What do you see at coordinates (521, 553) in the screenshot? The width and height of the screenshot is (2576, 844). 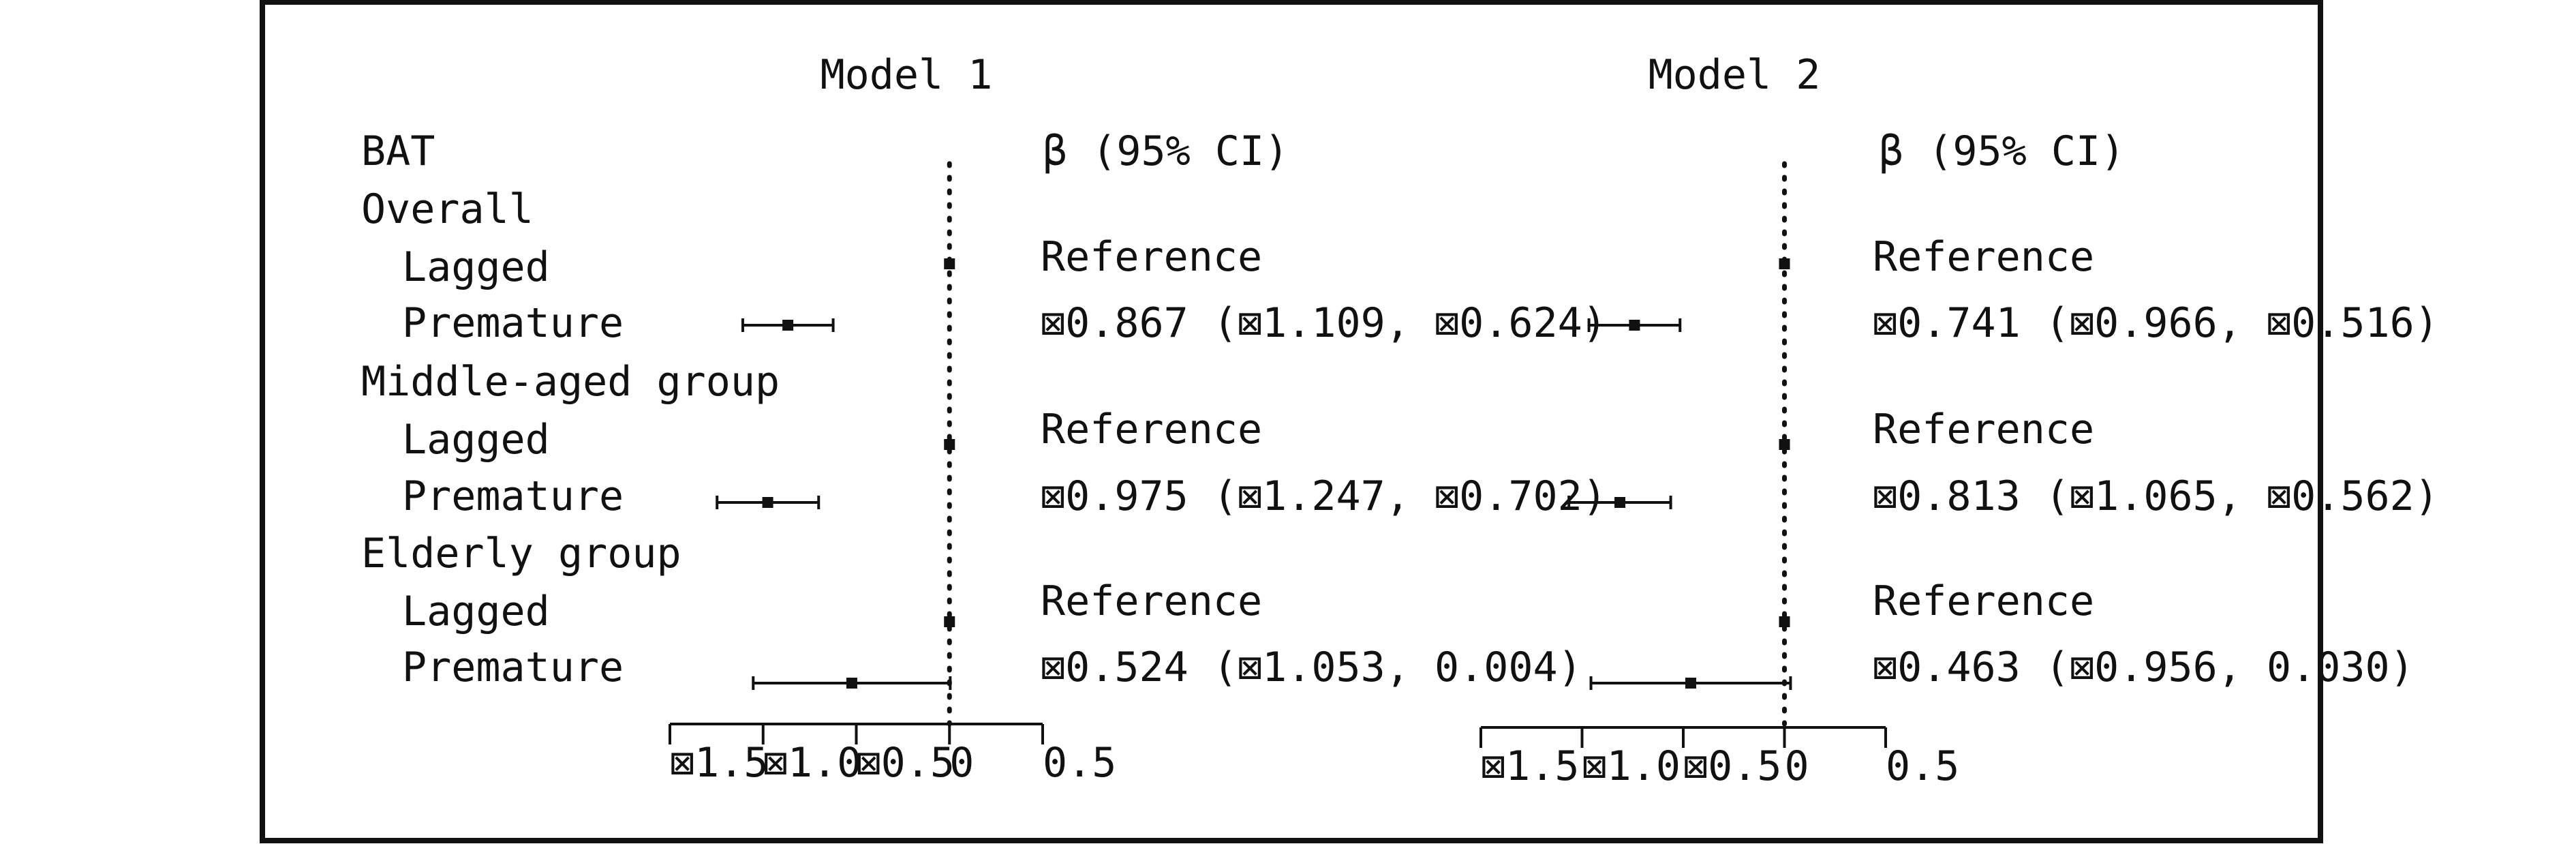 I see `row-label-elderly-group: Elderly group` at bounding box center [521, 553].